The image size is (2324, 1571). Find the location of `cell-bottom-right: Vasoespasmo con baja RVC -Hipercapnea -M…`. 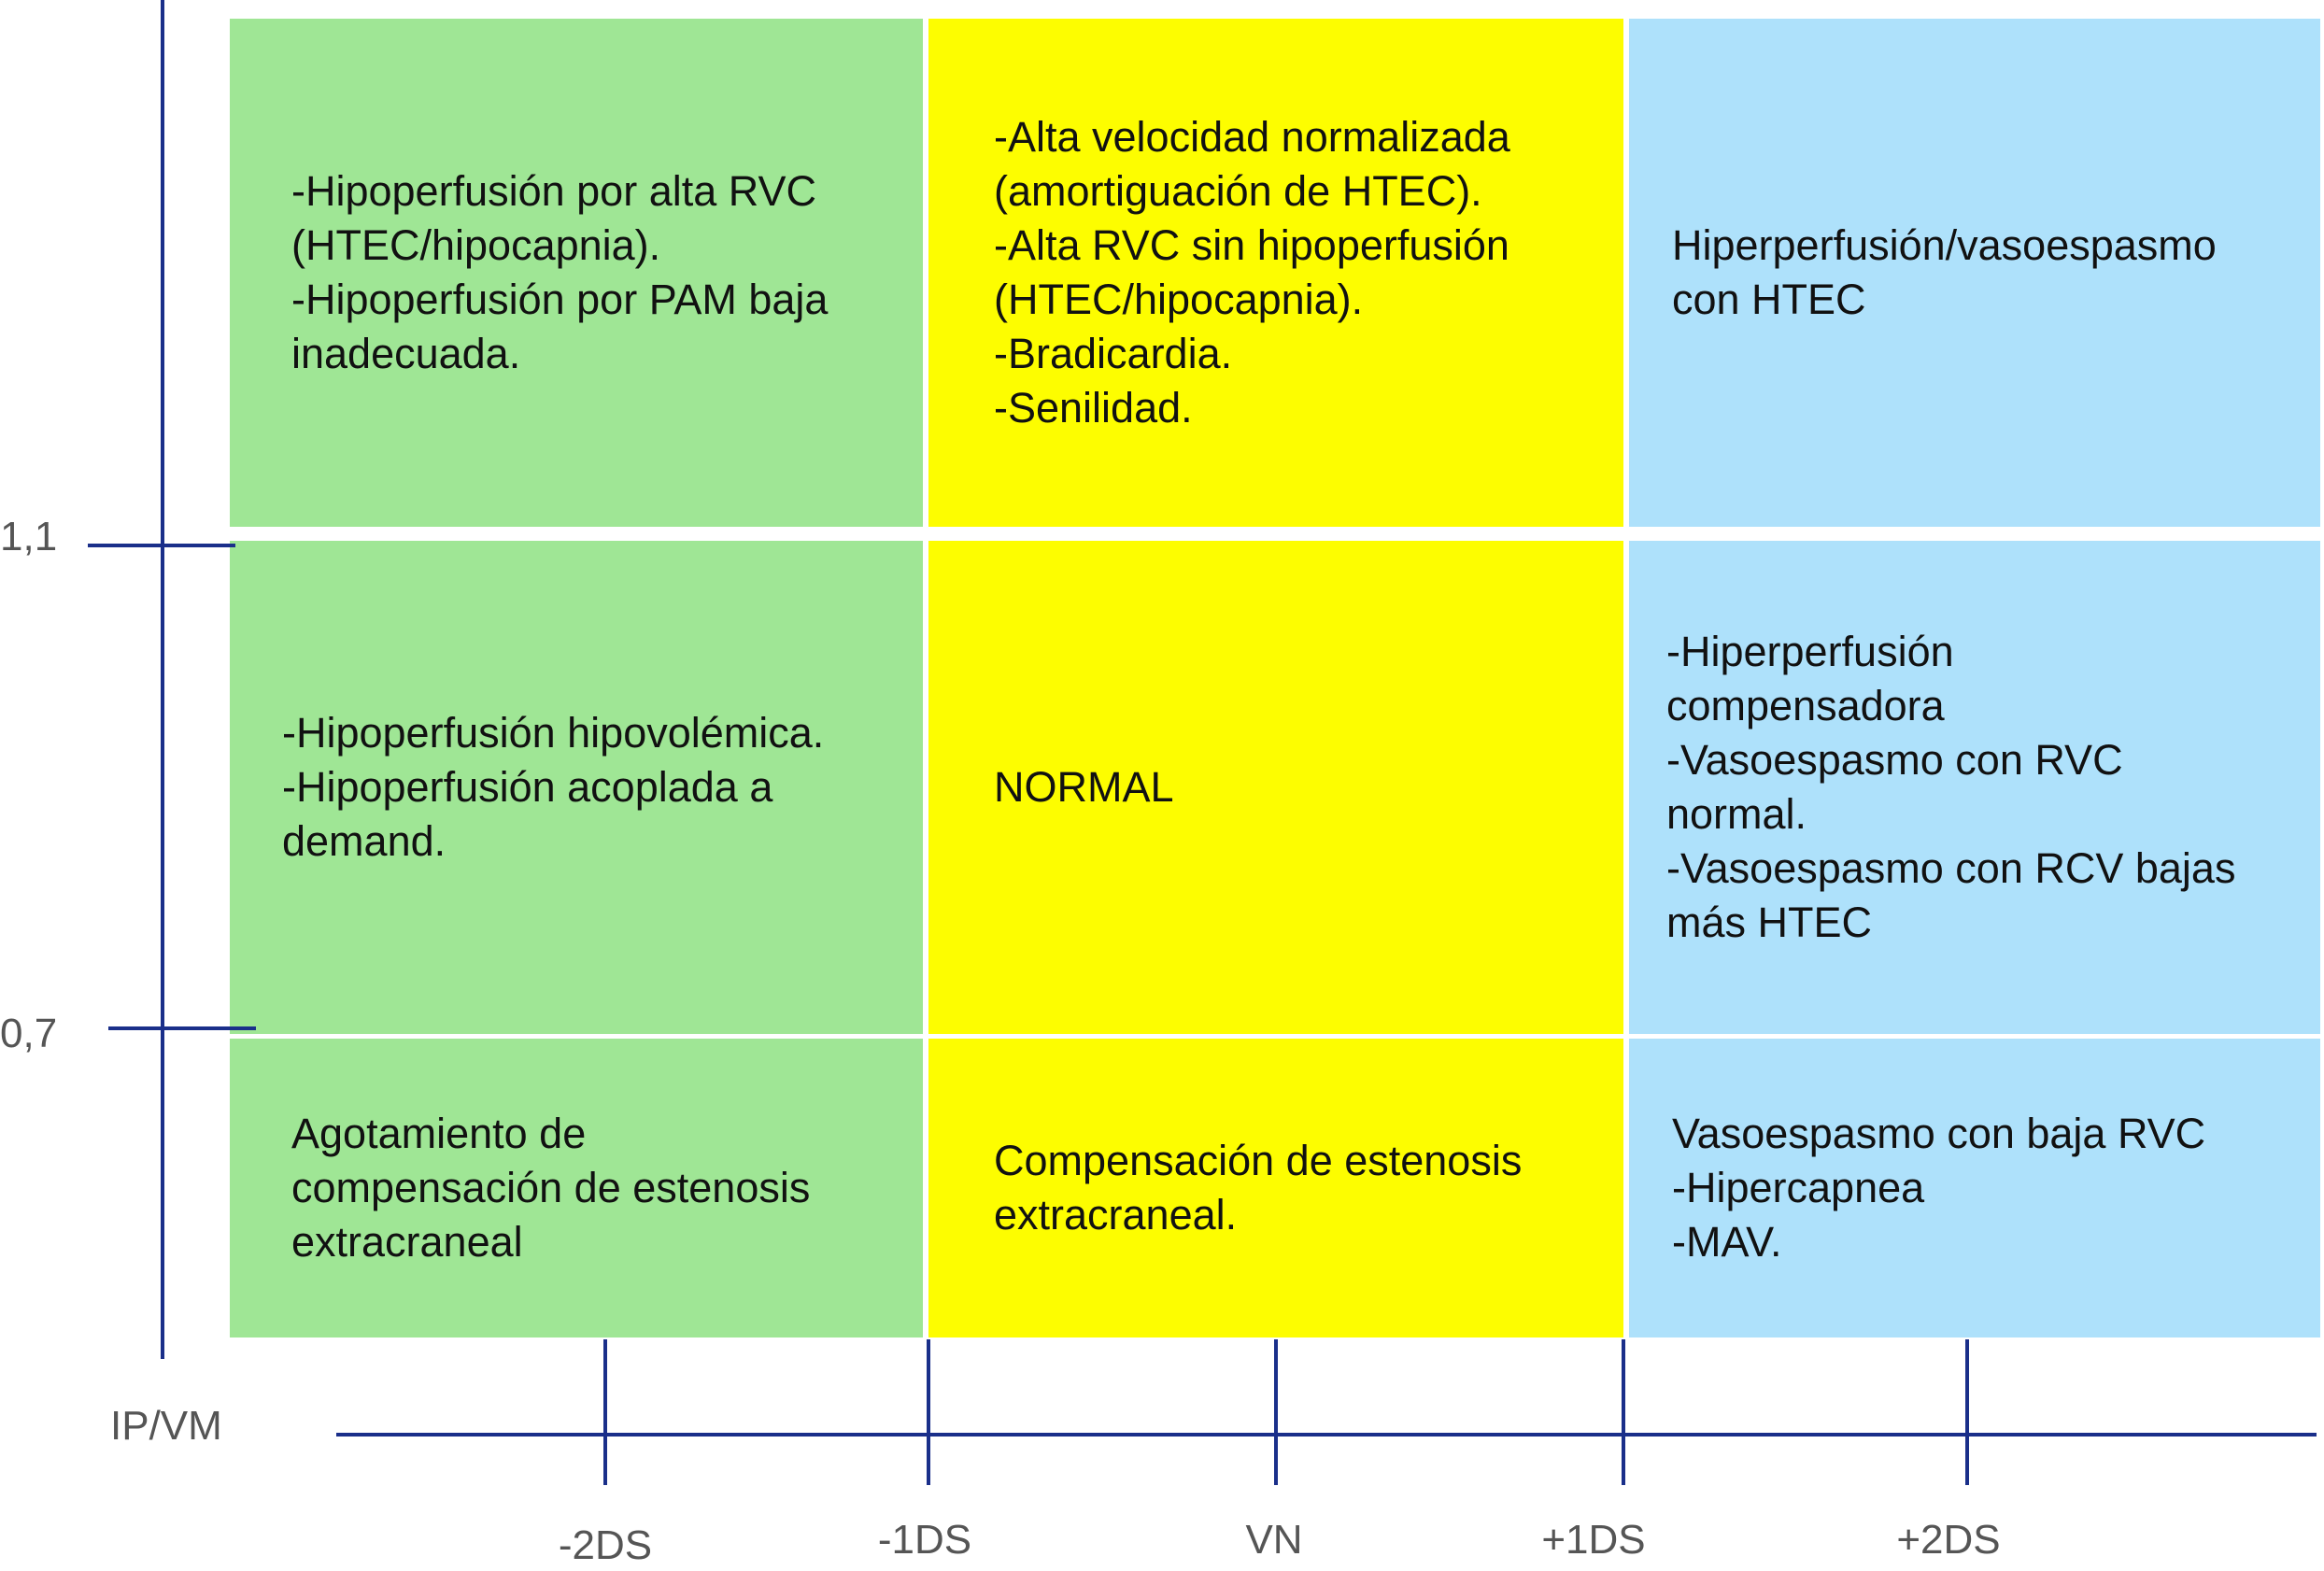

cell-bottom-right: Vasoespasmo con baja RVC -Hipercapnea -M… is located at coordinates (1974, 1188).